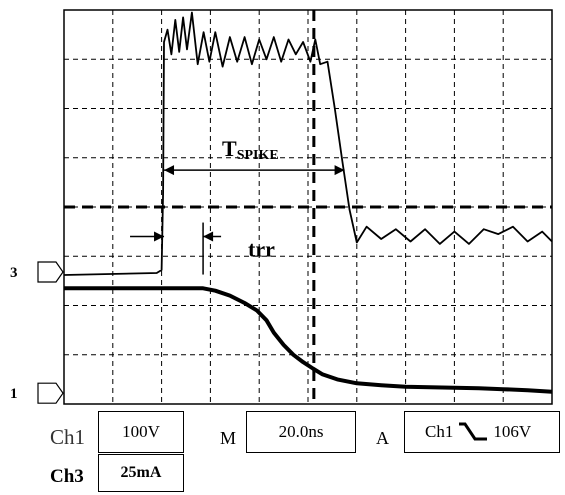 The height and width of the screenshot is (495, 565). What do you see at coordinates (14, 394) in the screenshot?
I see `channel-marker-label: 1` at bounding box center [14, 394].